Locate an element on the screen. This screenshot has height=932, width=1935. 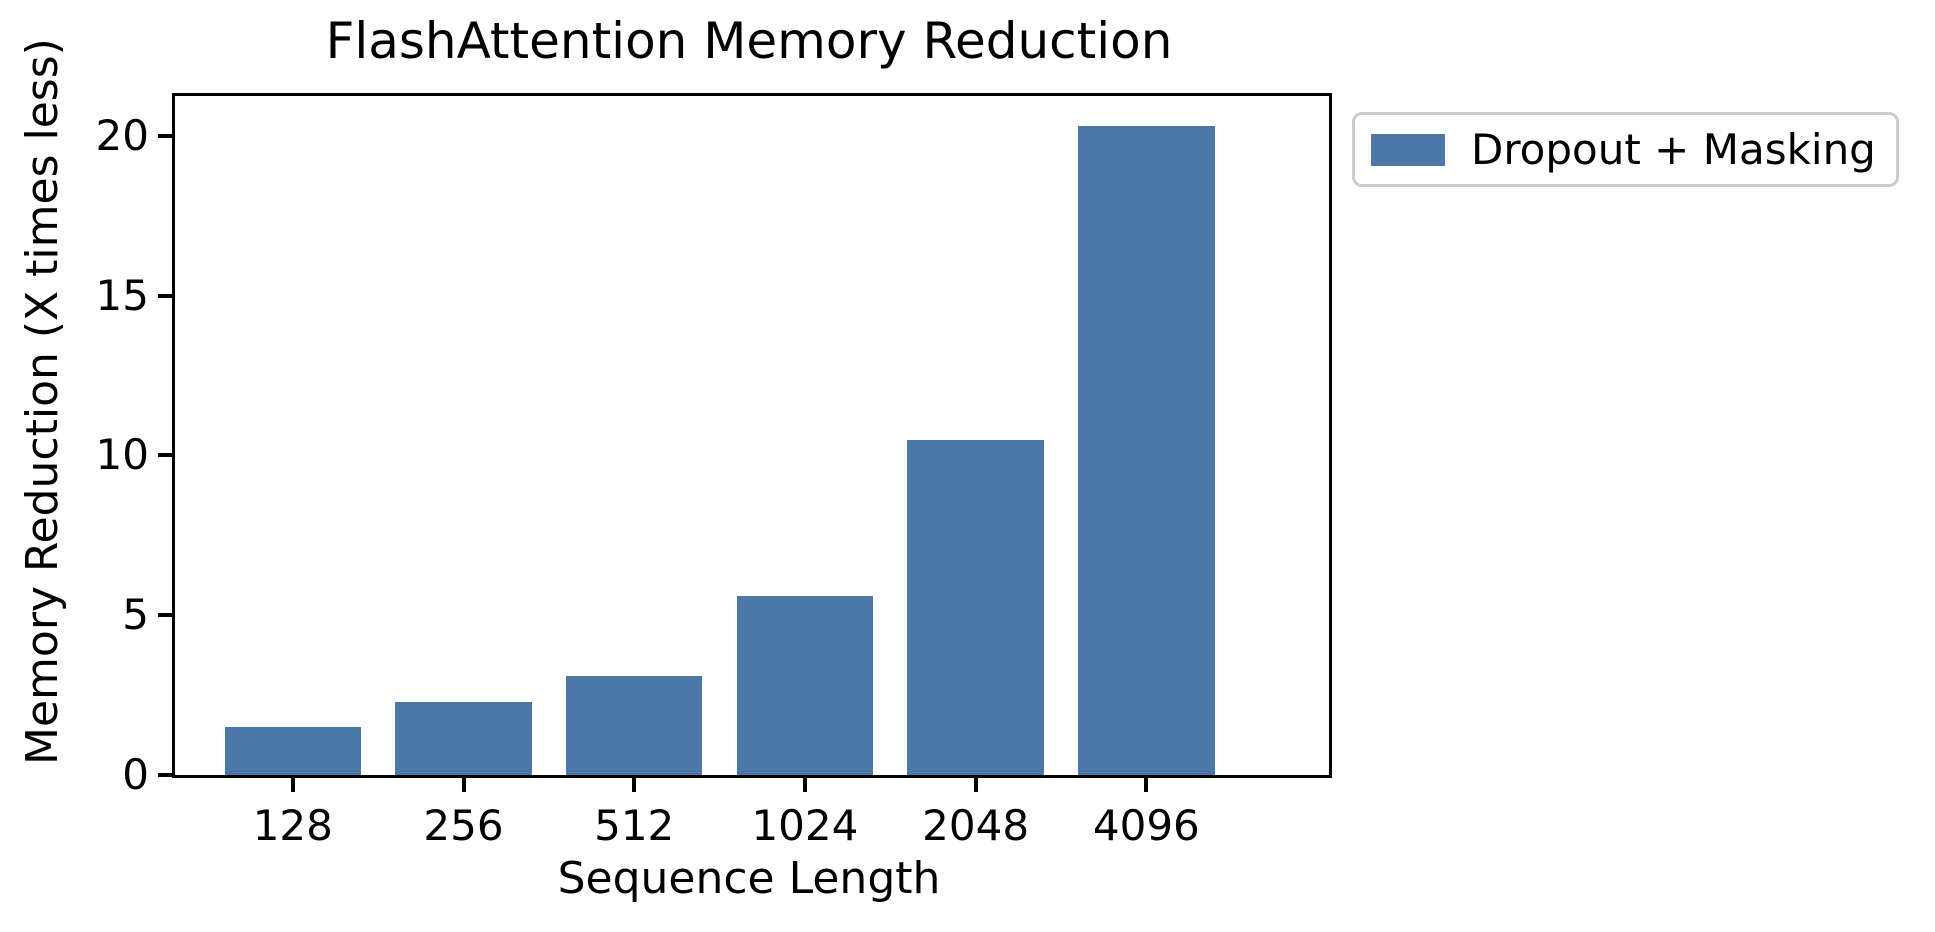
y-tick-label-0: 0 is located at coordinates (135, 774).